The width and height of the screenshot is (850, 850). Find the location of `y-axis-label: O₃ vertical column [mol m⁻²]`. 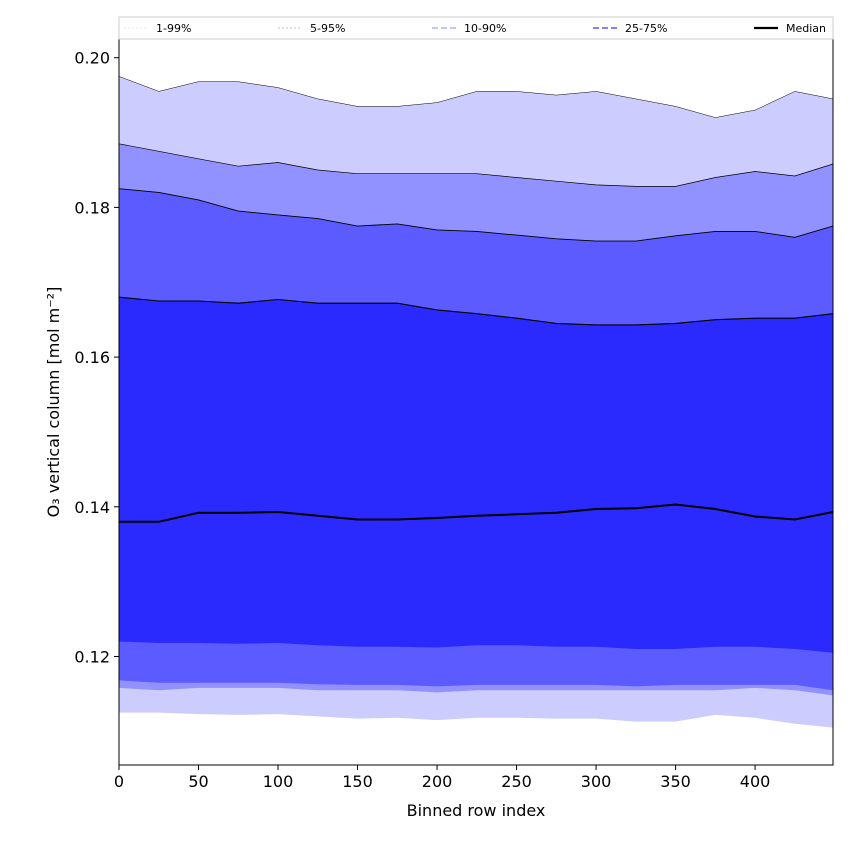

y-axis-label: O₃ vertical column [mol m⁻²] is located at coordinates (53, 402).